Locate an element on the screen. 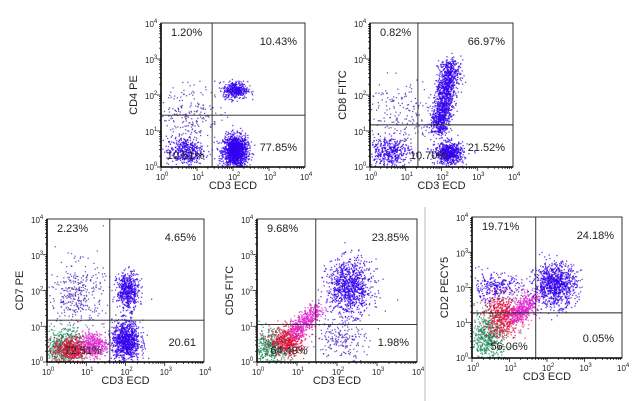 The width and height of the screenshot is (637, 401). y-axis-label: CD4 PE is located at coordinates (134, 95).